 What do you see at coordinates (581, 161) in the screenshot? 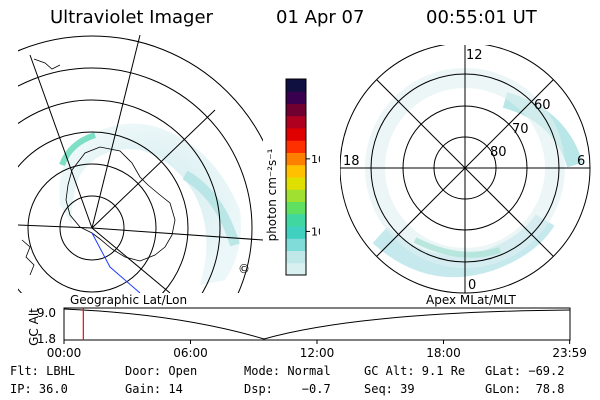
I see `mlt-label-6: 6` at bounding box center [581, 161].